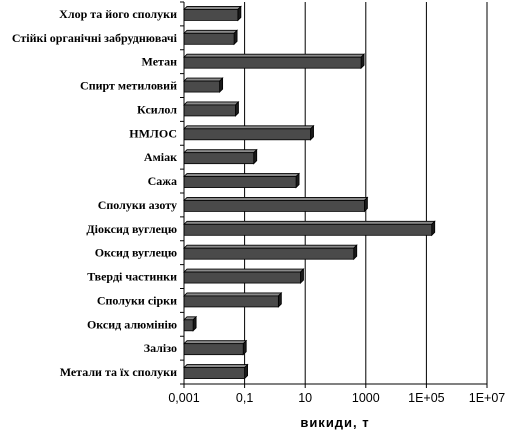 The width and height of the screenshot is (508, 432). Describe the element at coordinates (487, 398) in the screenshot. I see `x-tick-label: 1E+07` at that location.